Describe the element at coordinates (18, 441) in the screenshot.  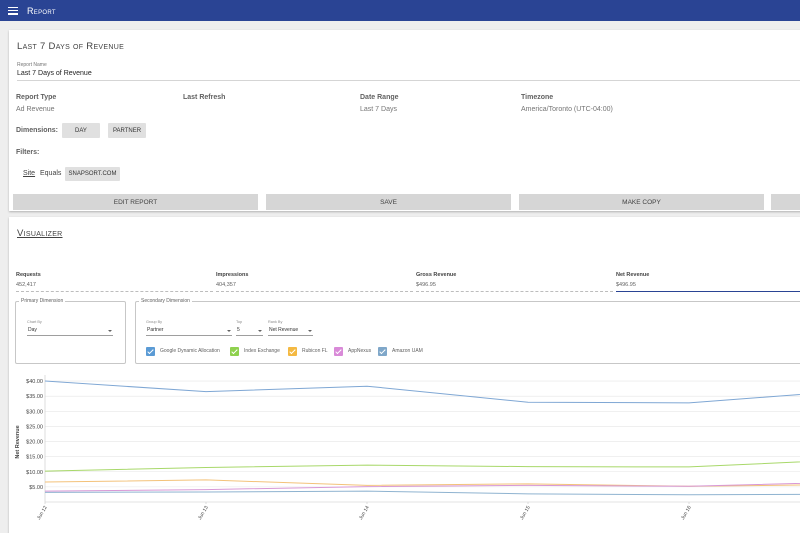
I see `y-axis-label: Net Revenue` at that location.